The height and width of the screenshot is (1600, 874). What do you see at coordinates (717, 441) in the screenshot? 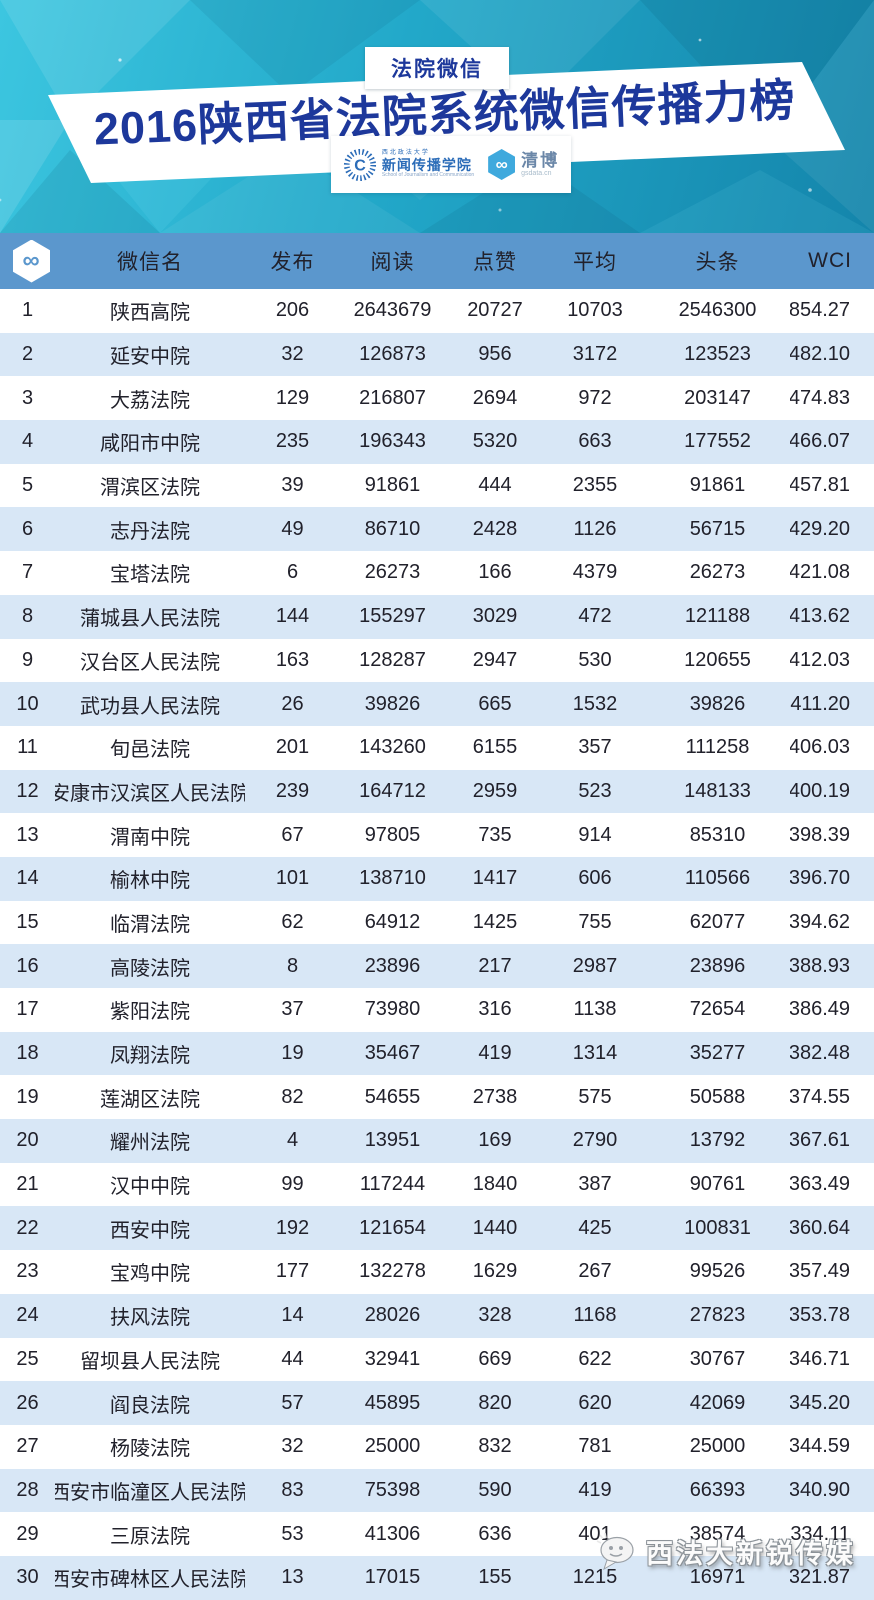
I see `headline-reads-cell: 177552` at bounding box center [717, 441].